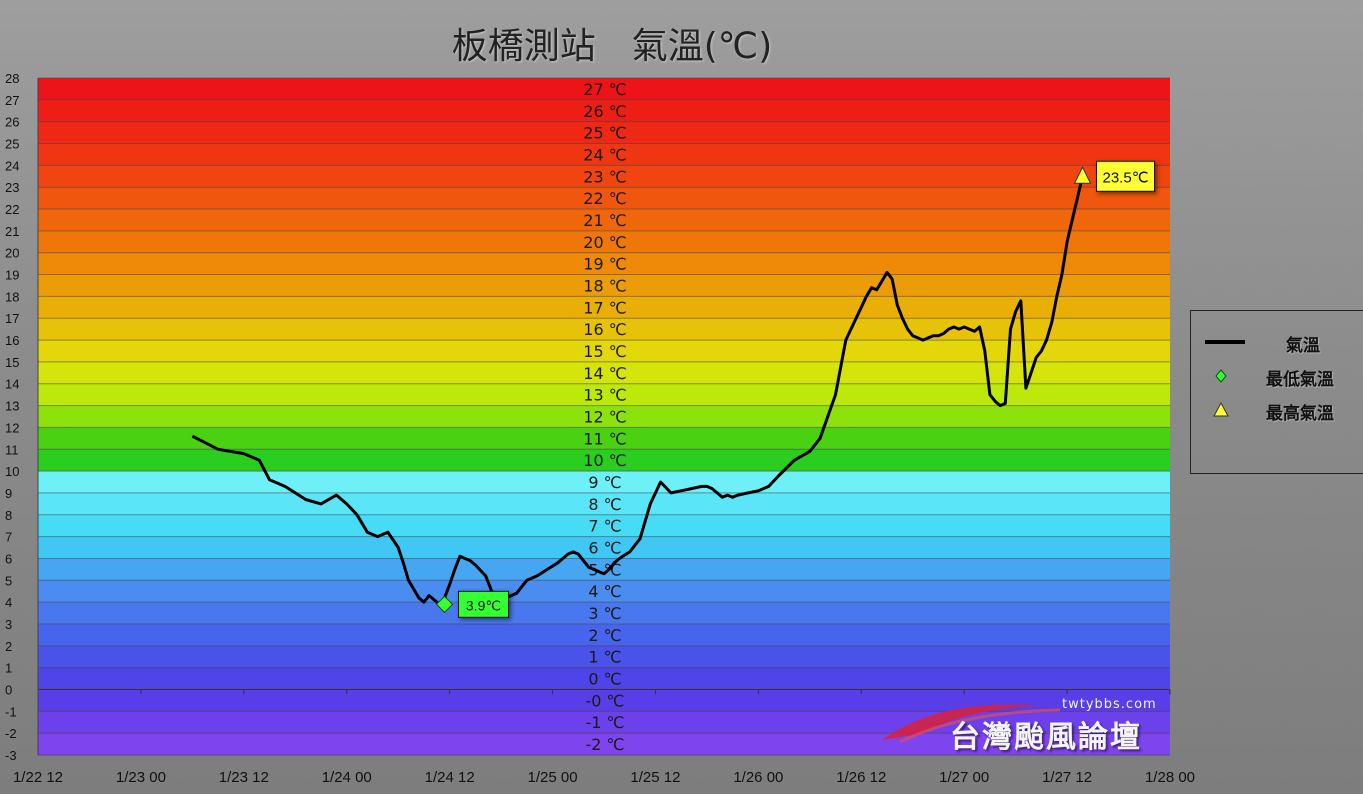  What do you see at coordinates (8, 689) in the screenshot?
I see `y-tick-label: 0` at bounding box center [8, 689].